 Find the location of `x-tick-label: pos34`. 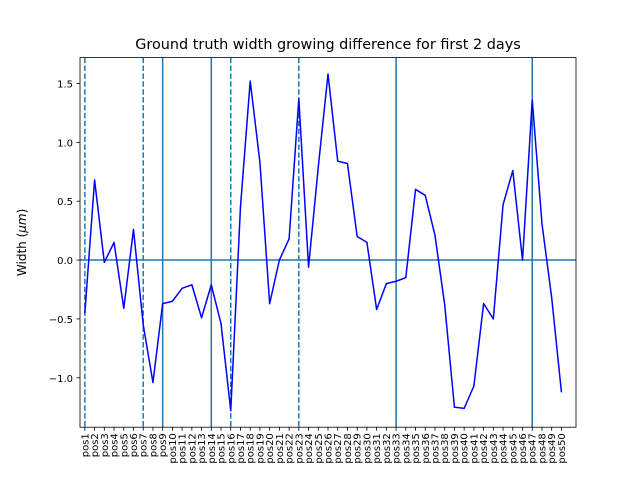

x-tick-label: pos34 is located at coordinates (406, 448).